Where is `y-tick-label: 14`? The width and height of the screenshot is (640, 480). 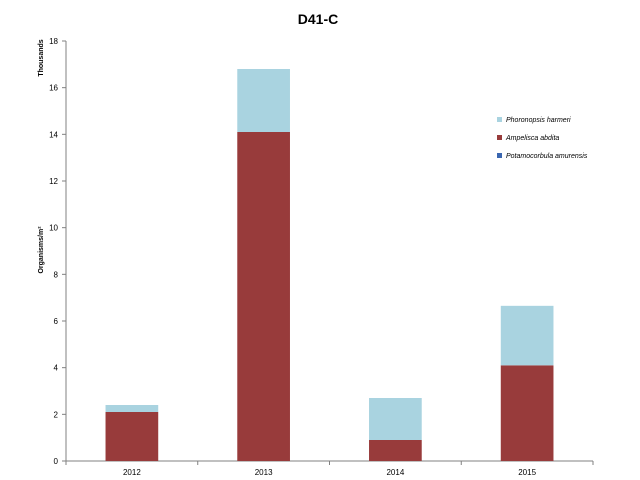
y-tick-label: 14 is located at coordinates (53, 134).